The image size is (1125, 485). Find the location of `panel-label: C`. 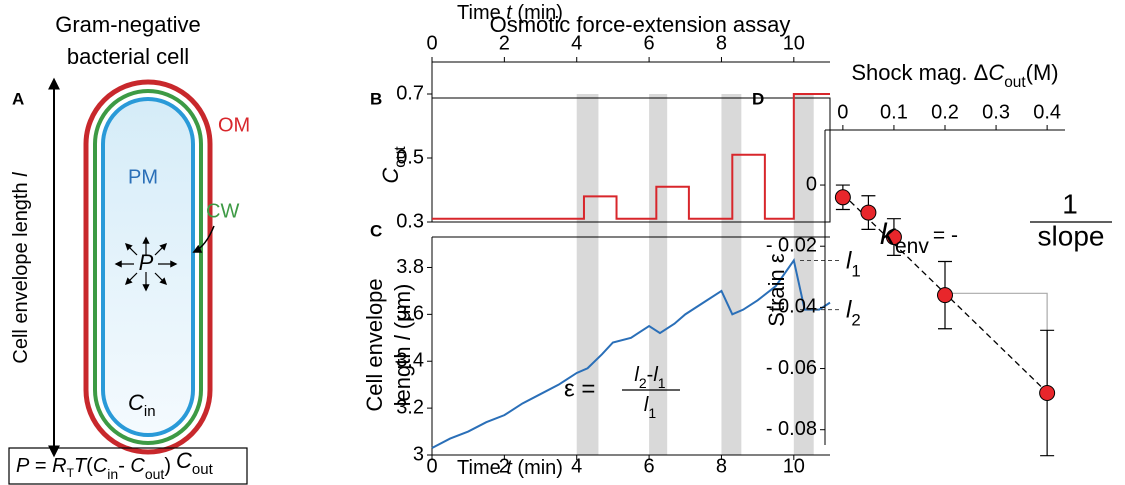

panel-label: C is located at coordinates (376, 230).